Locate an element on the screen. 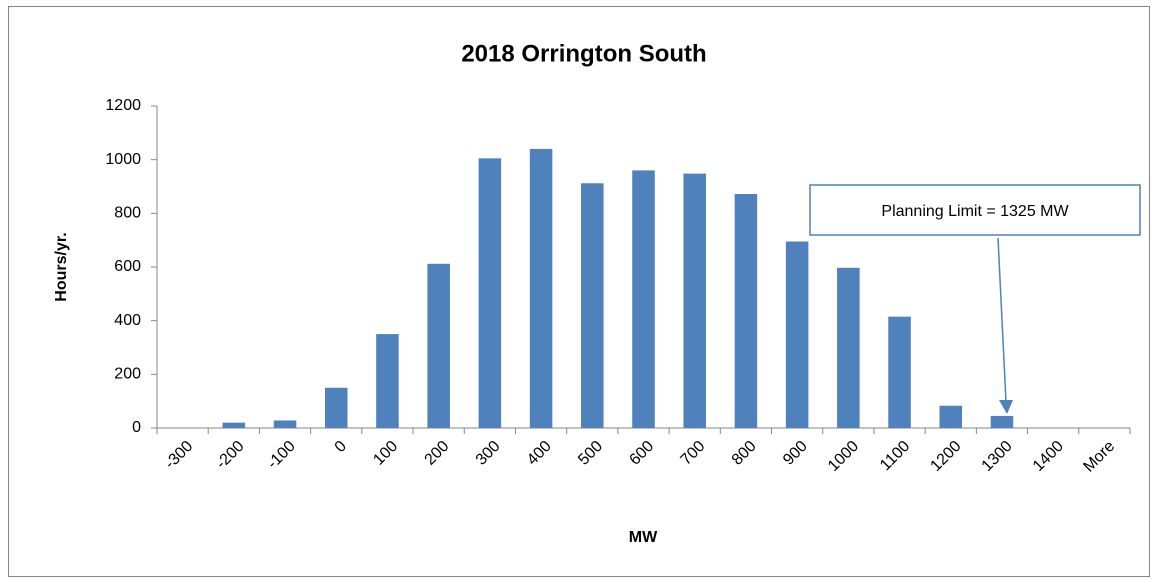  y-axis-label: Hours/yr. is located at coordinates (61, 266).